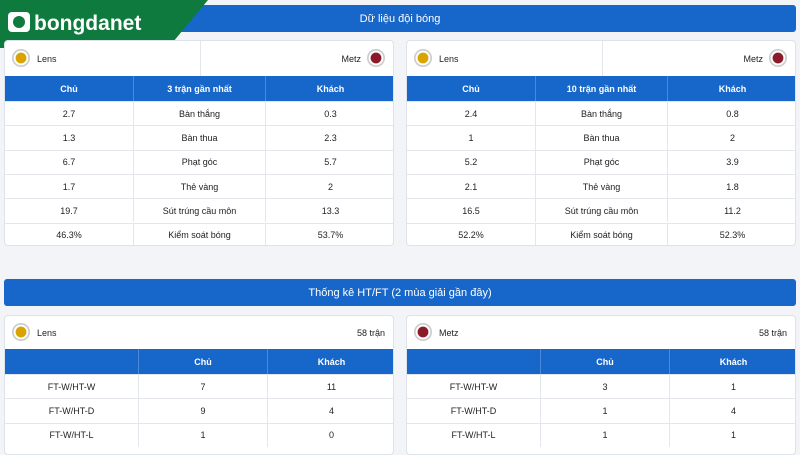 The width and height of the screenshot is (800, 455). Describe the element at coordinates (329, 113) in the screenshot. I see `stat-value: 0.3` at that location.